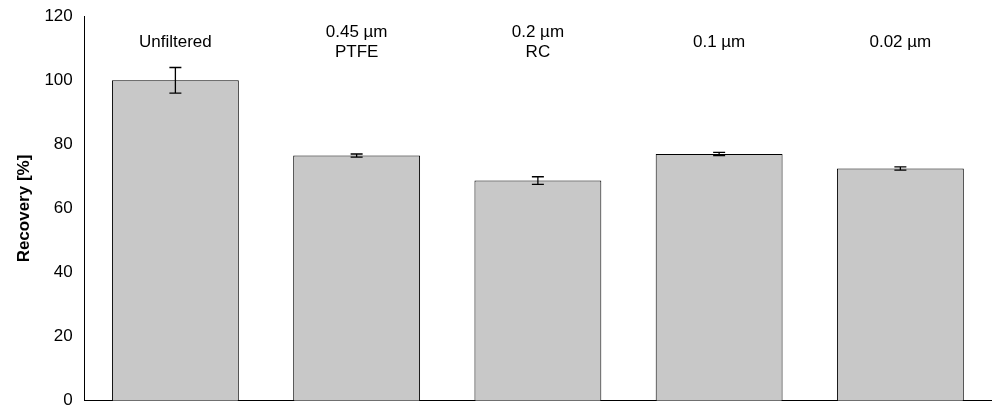  Describe the element at coordinates (900, 42) in the screenshot. I see `x-tick-label: 0.02 µm` at that location.